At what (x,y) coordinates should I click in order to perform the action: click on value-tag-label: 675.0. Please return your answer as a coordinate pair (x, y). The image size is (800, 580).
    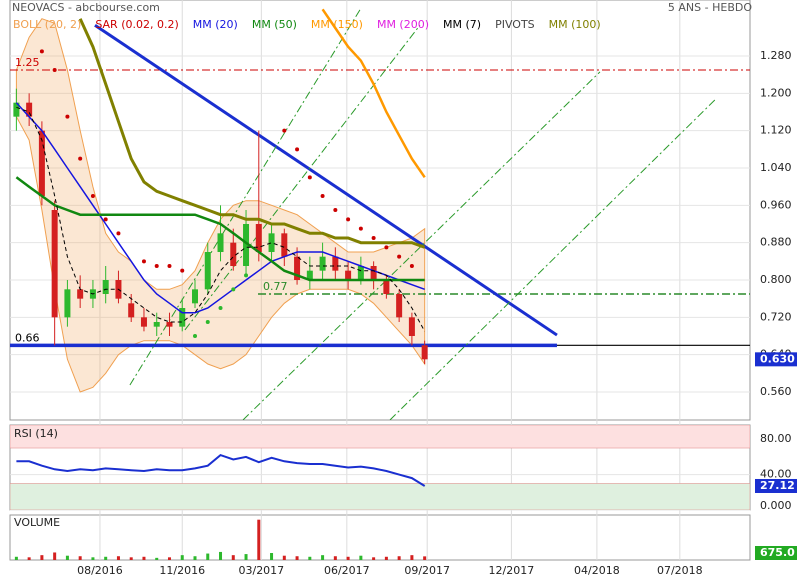
    Looking at the image, I should click on (777, 552).